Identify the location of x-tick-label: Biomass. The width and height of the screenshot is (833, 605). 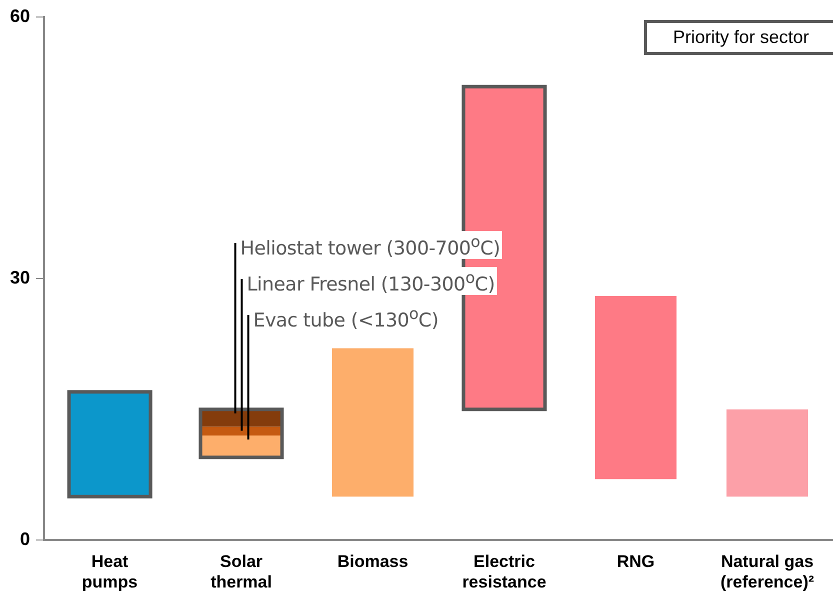
(372, 562).